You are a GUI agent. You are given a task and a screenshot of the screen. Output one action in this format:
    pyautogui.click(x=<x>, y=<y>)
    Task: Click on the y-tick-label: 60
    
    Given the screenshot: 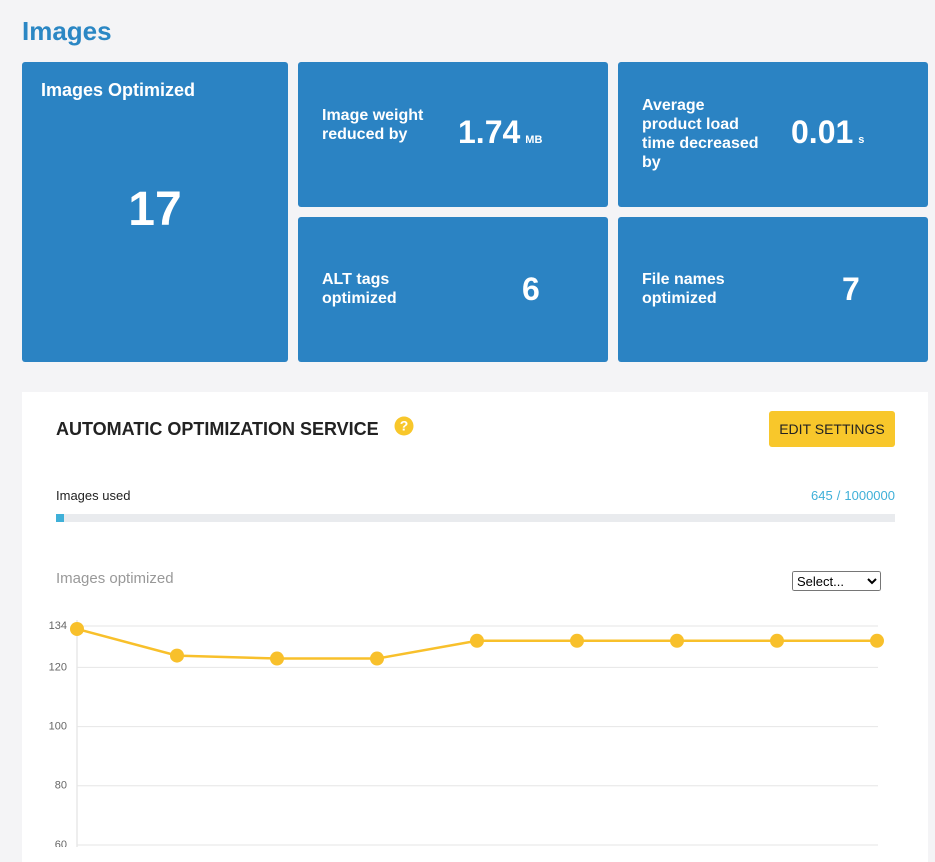 What is the action you would take?
    pyautogui.click(x=61, y=843)
    